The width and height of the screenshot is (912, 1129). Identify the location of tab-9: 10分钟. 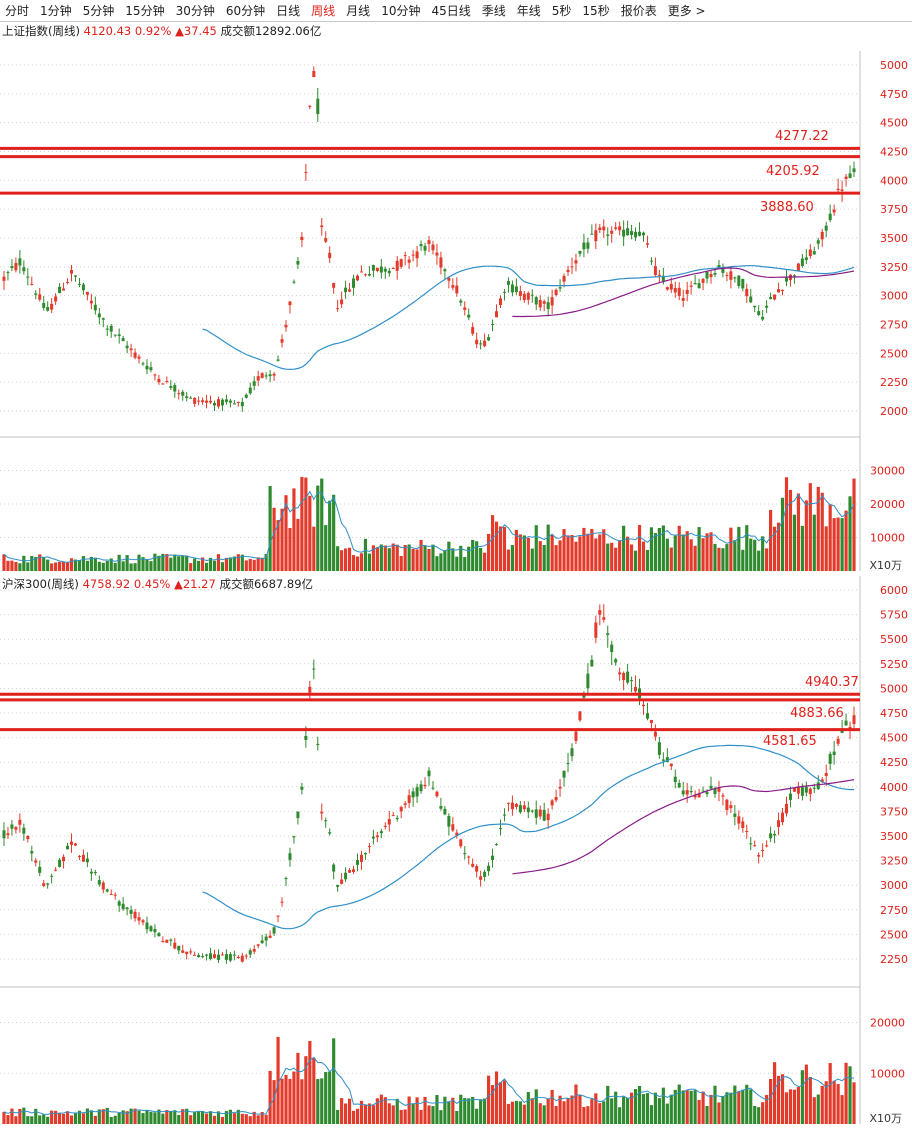
(401, 10).